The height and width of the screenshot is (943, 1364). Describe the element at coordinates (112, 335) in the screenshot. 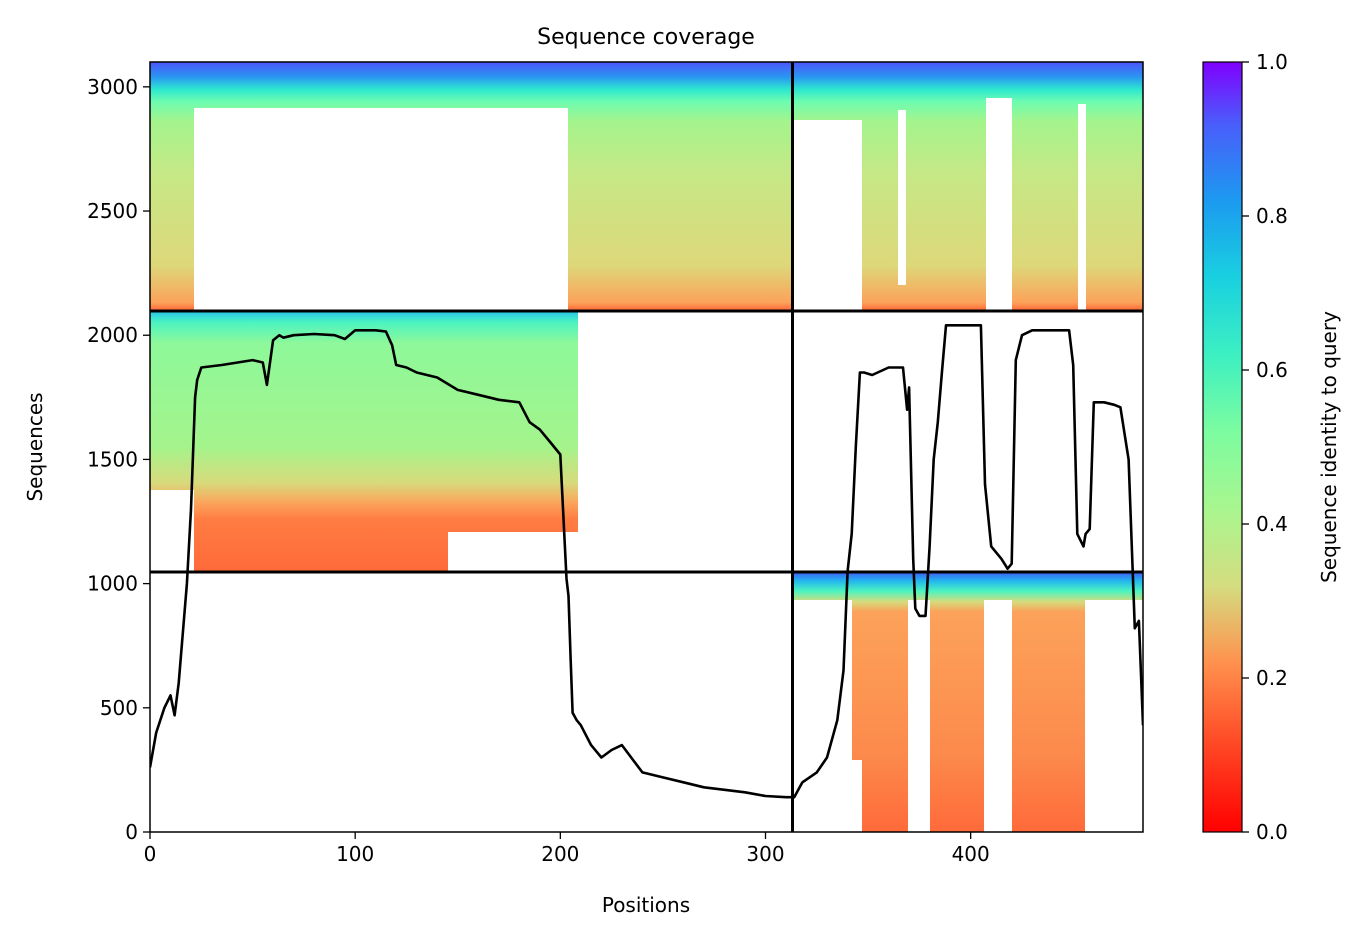

I see `y-tick-label: 2000` at that location.